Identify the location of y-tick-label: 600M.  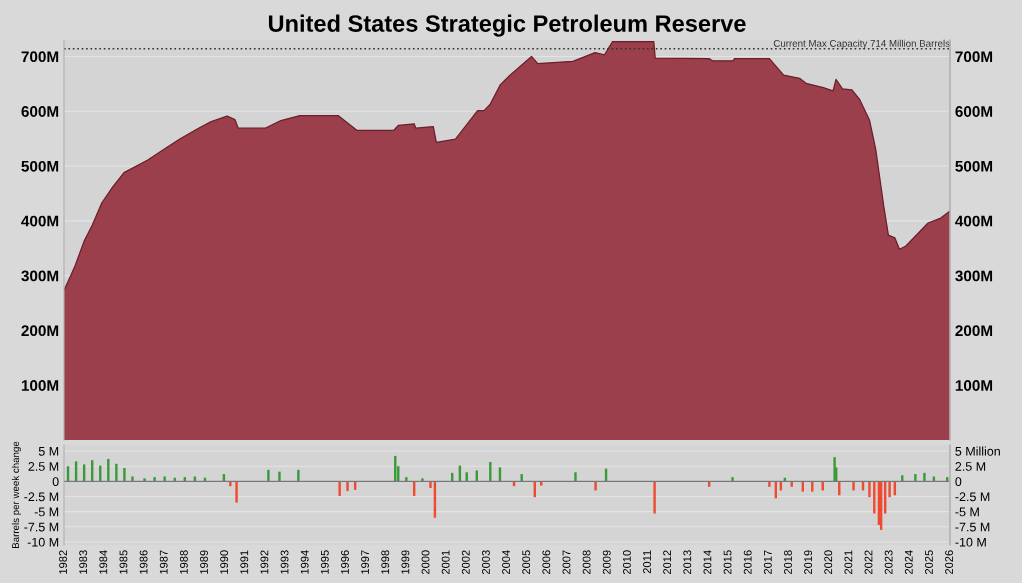
(40, 111).